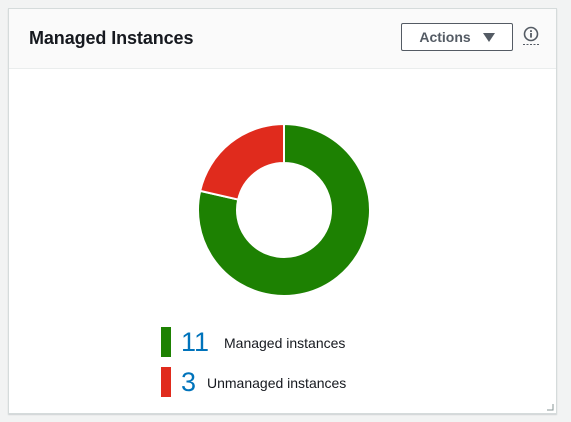 The height and width of the screenshot is (422, 571). I want to click on resize-handle-icon, so click(550, 407).